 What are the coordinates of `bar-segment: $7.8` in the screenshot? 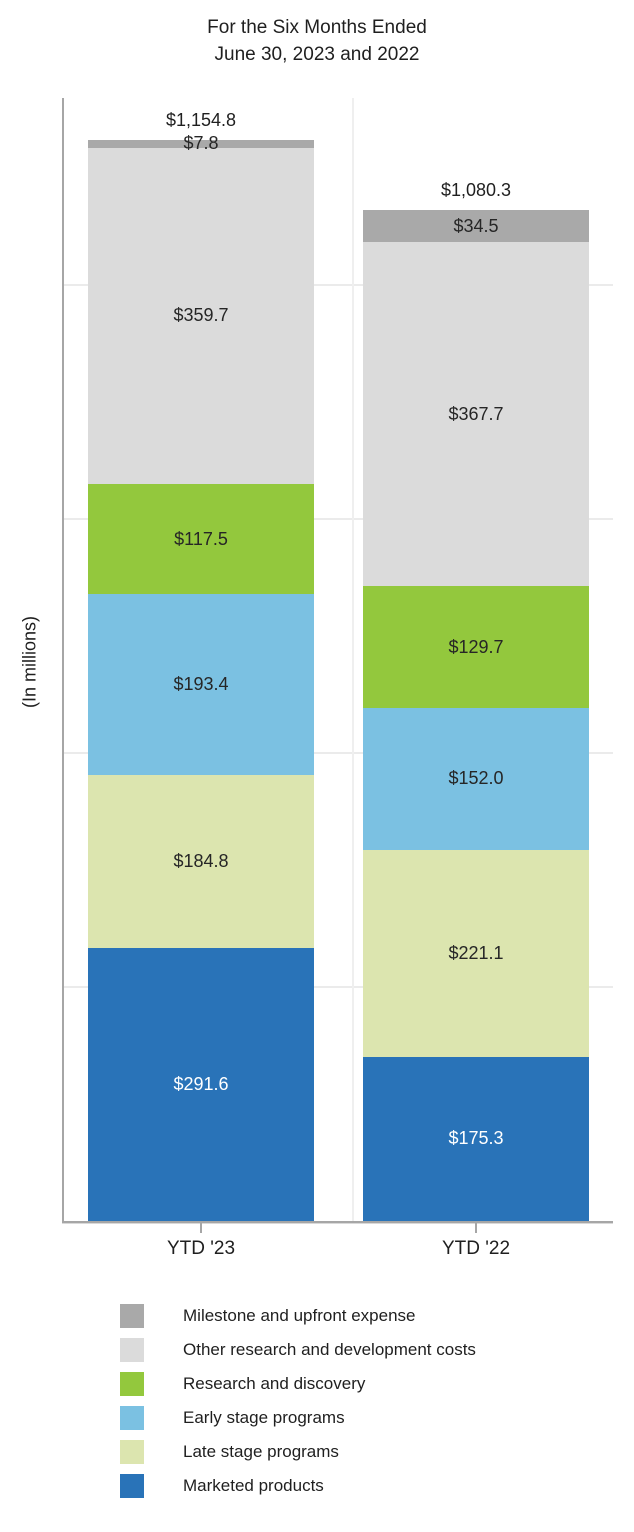 It's located at (201, 143).